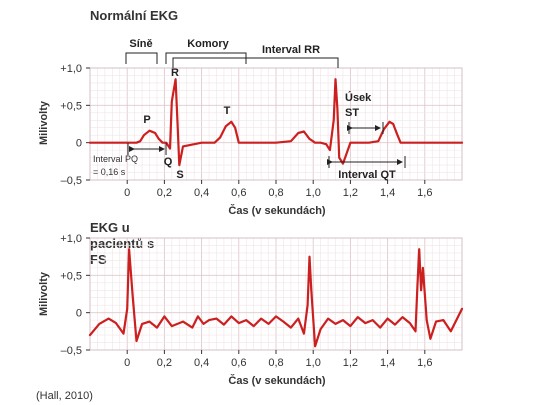  Describe the element at coordinates (255, 62) in the screenshot. I see `rr-bracket` at that location.